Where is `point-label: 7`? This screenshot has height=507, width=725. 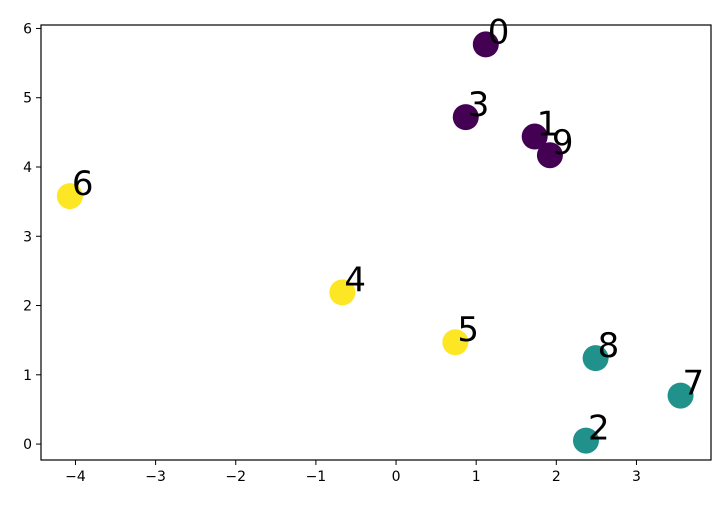 point-label: 7 is located at coordinates (694, 384).